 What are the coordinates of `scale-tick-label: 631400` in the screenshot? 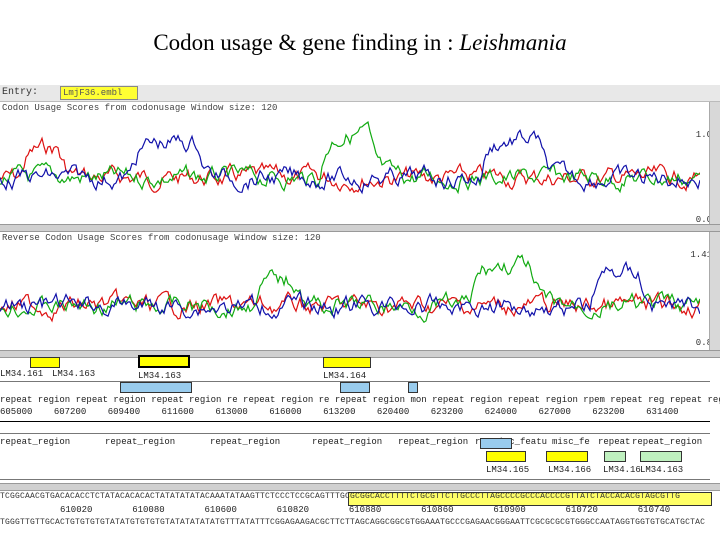 It's located at (662, 412).